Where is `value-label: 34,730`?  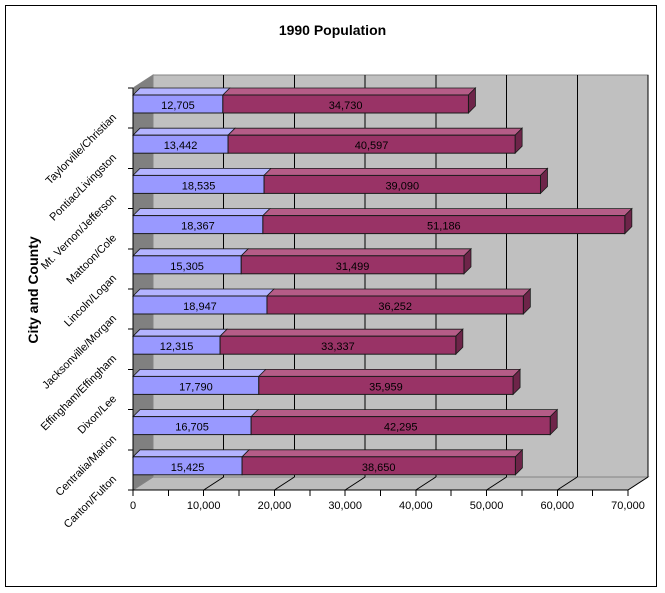
value-label: 34,730 is located at coordinates (346, 106).